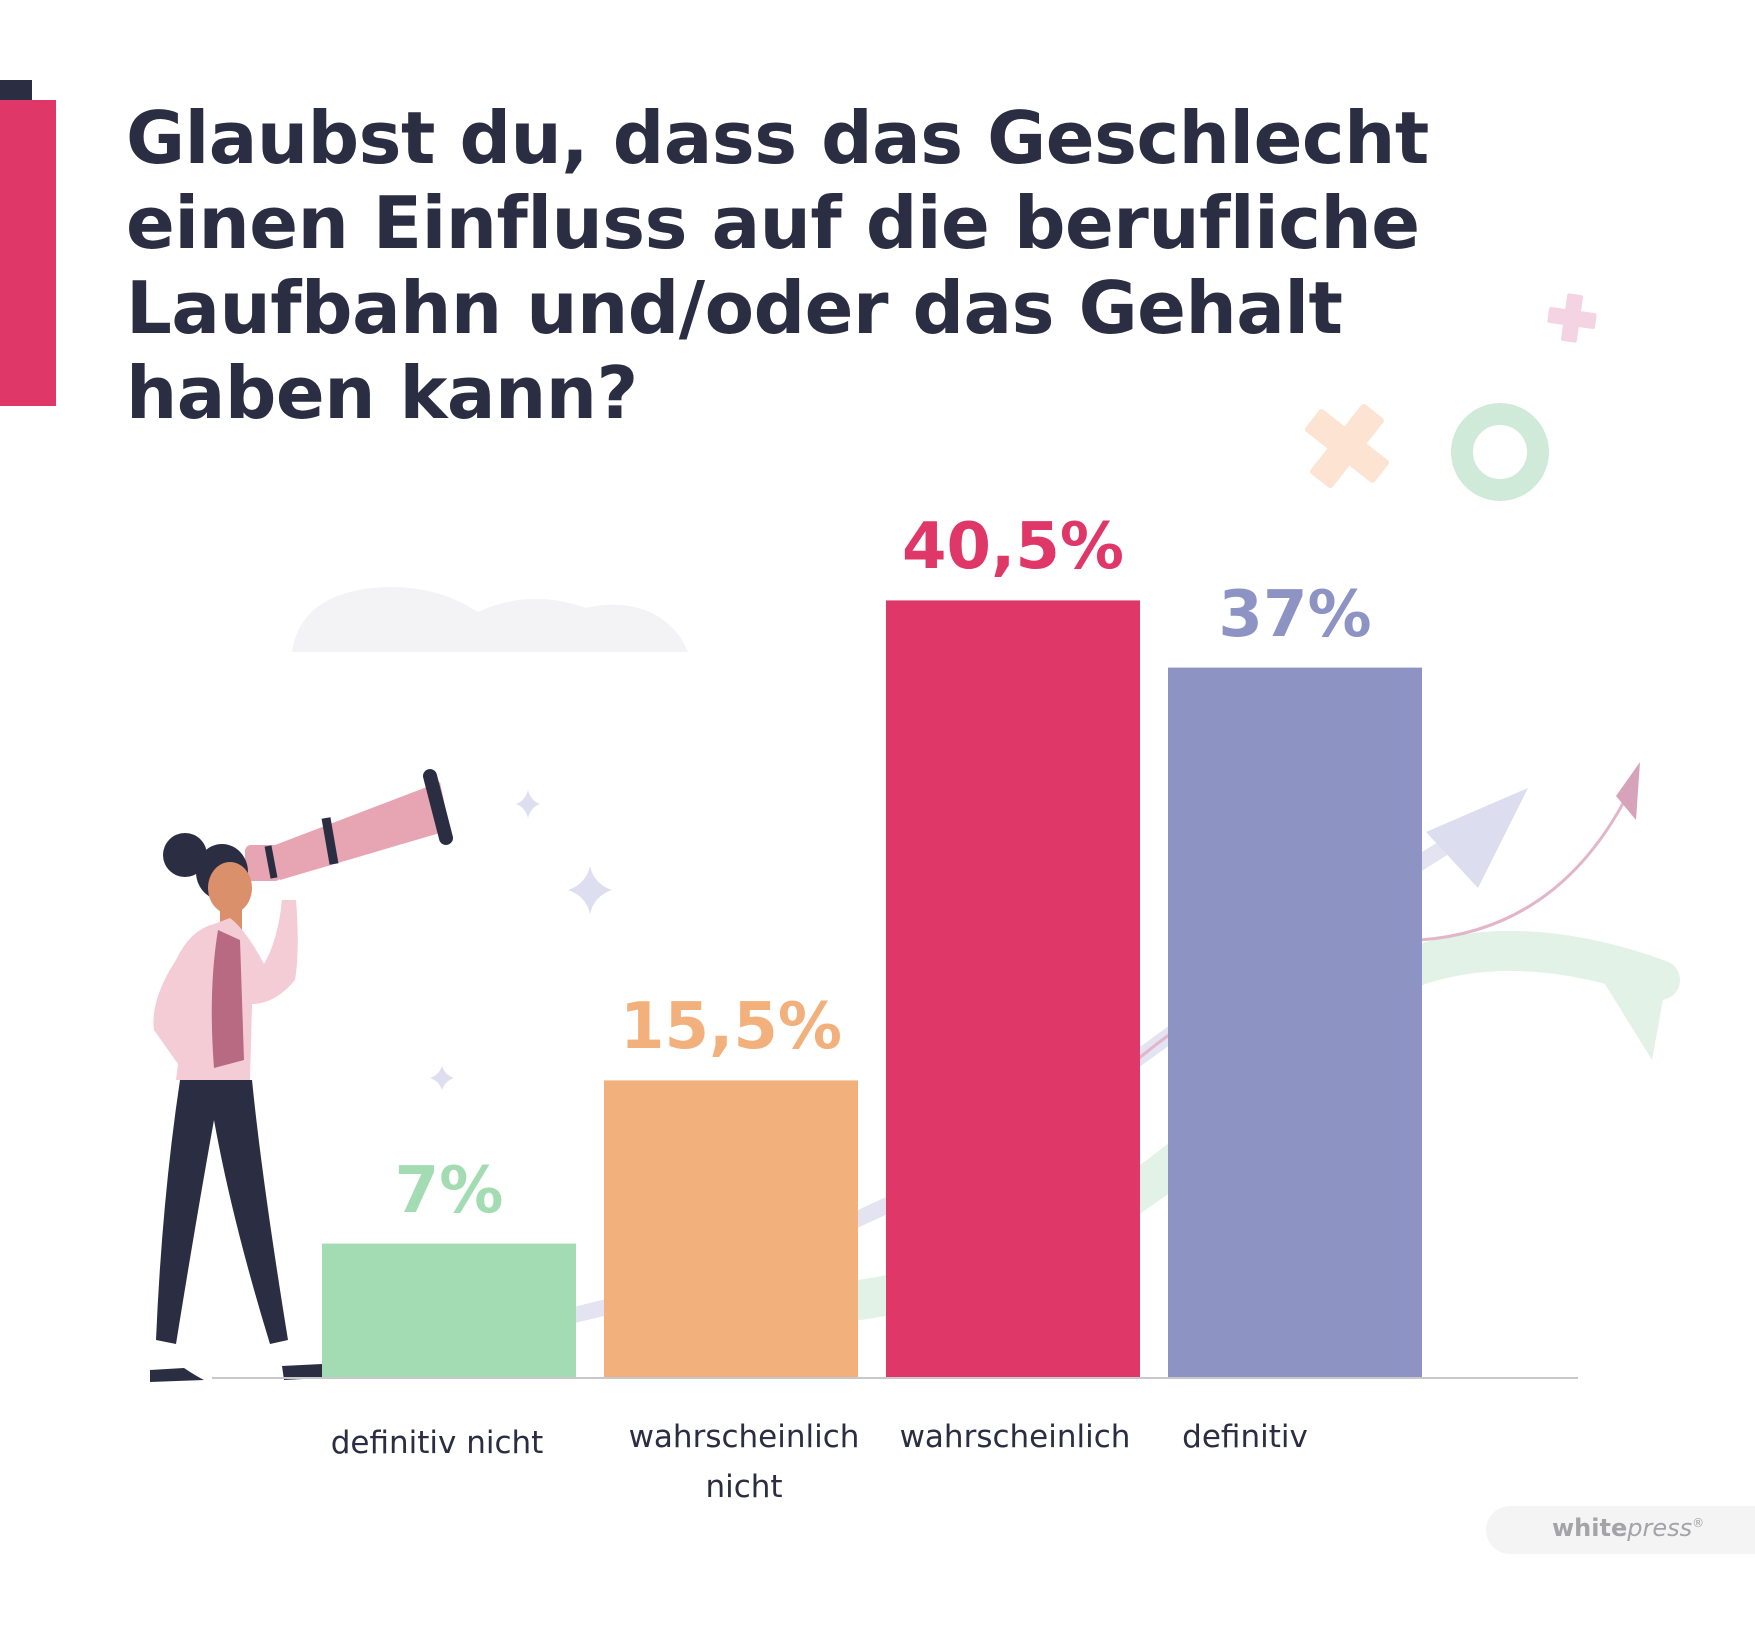 The image size is (1755, 1642). I want to click on bar-definitiv-nicht, so click(449, 1310).